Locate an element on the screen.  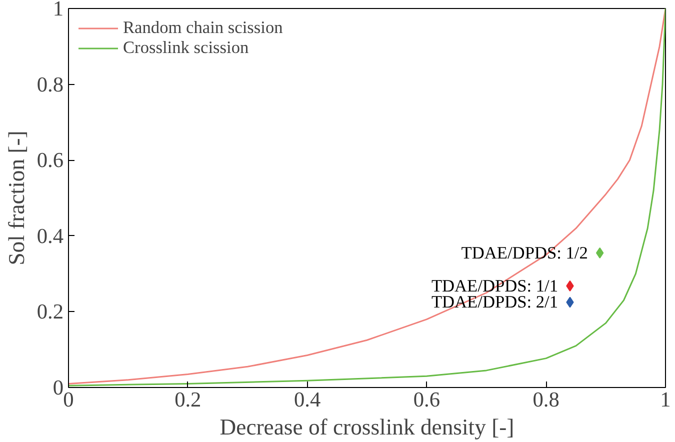
legend-label: Crosslink scission is located at coordinates (186, 48).